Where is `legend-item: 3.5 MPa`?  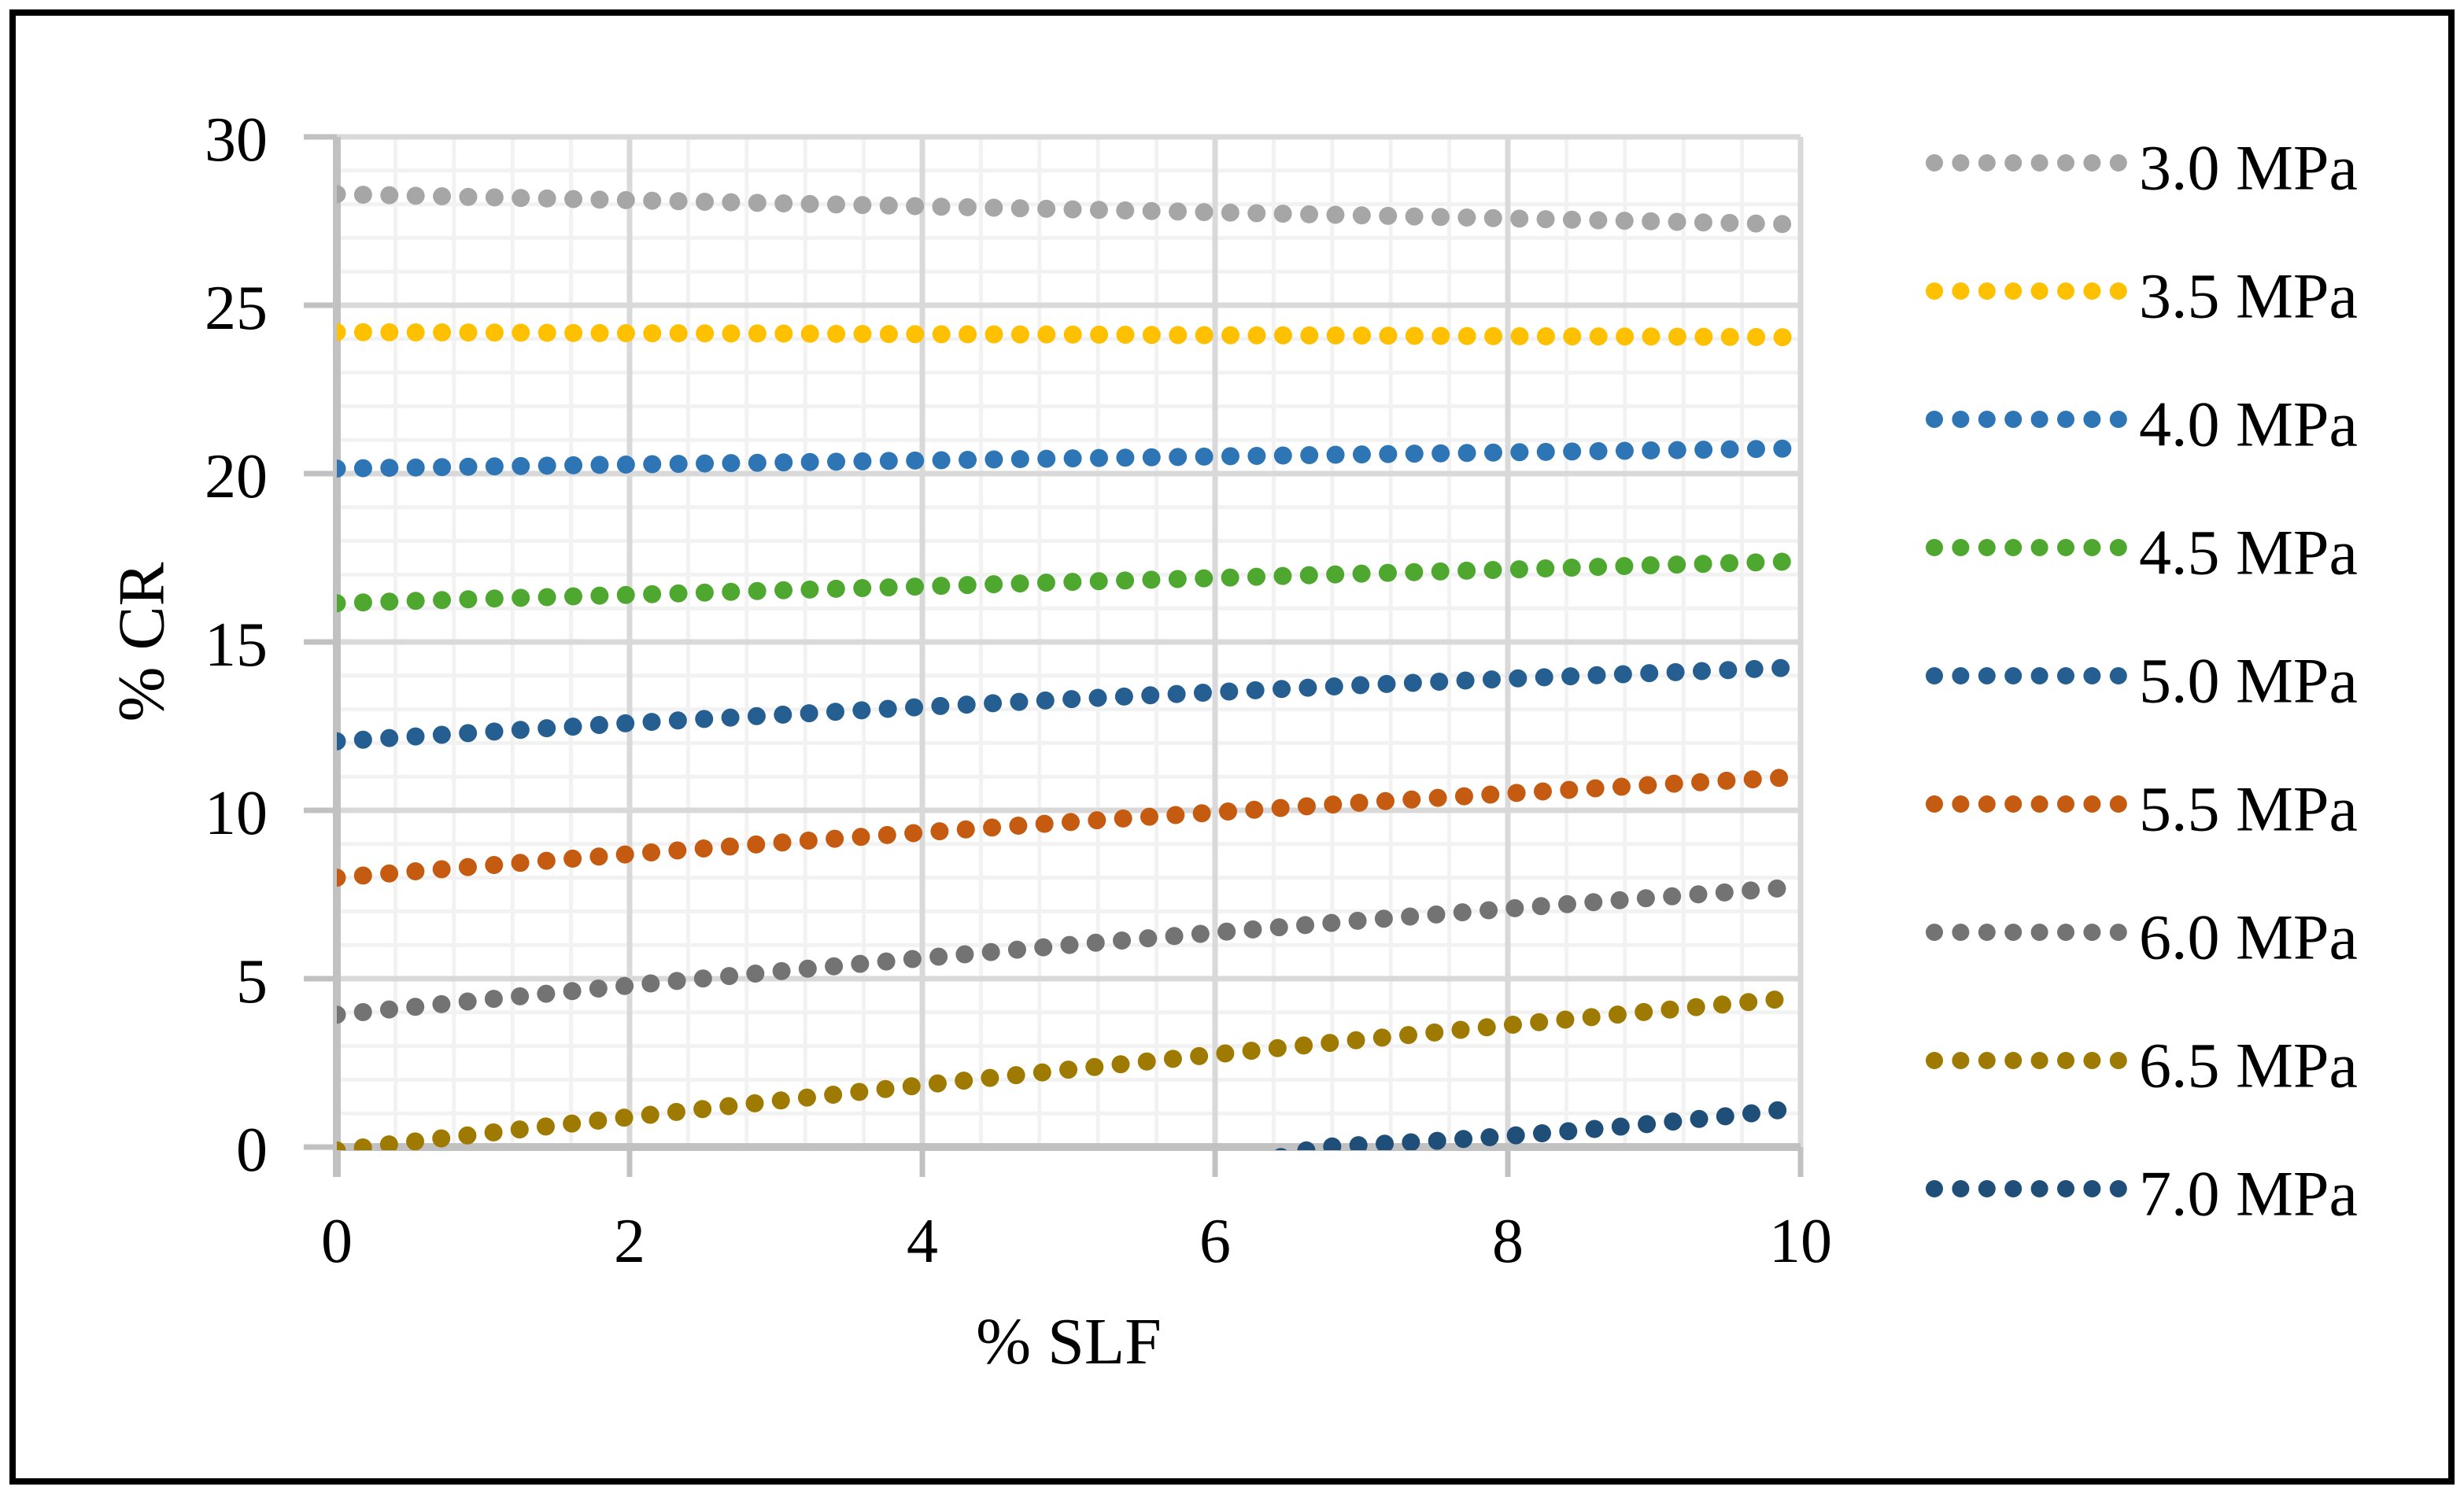 legend-item: 3.5 MPa is located at coordinates (2142, 296).